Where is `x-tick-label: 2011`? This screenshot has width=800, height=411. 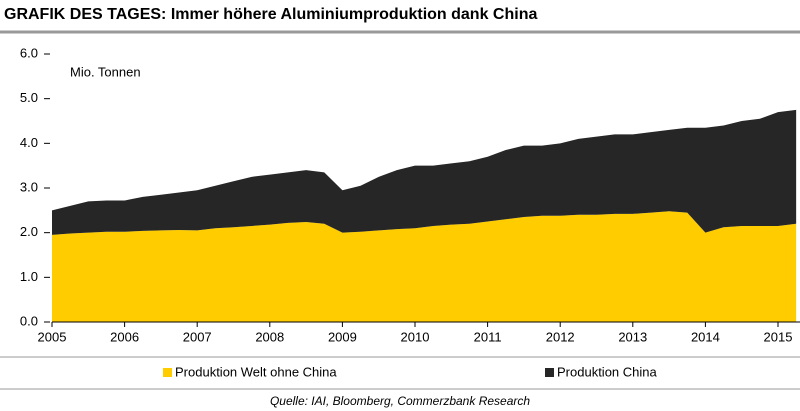 x-tick-label: 2011 is located at coordinates (488, 336).